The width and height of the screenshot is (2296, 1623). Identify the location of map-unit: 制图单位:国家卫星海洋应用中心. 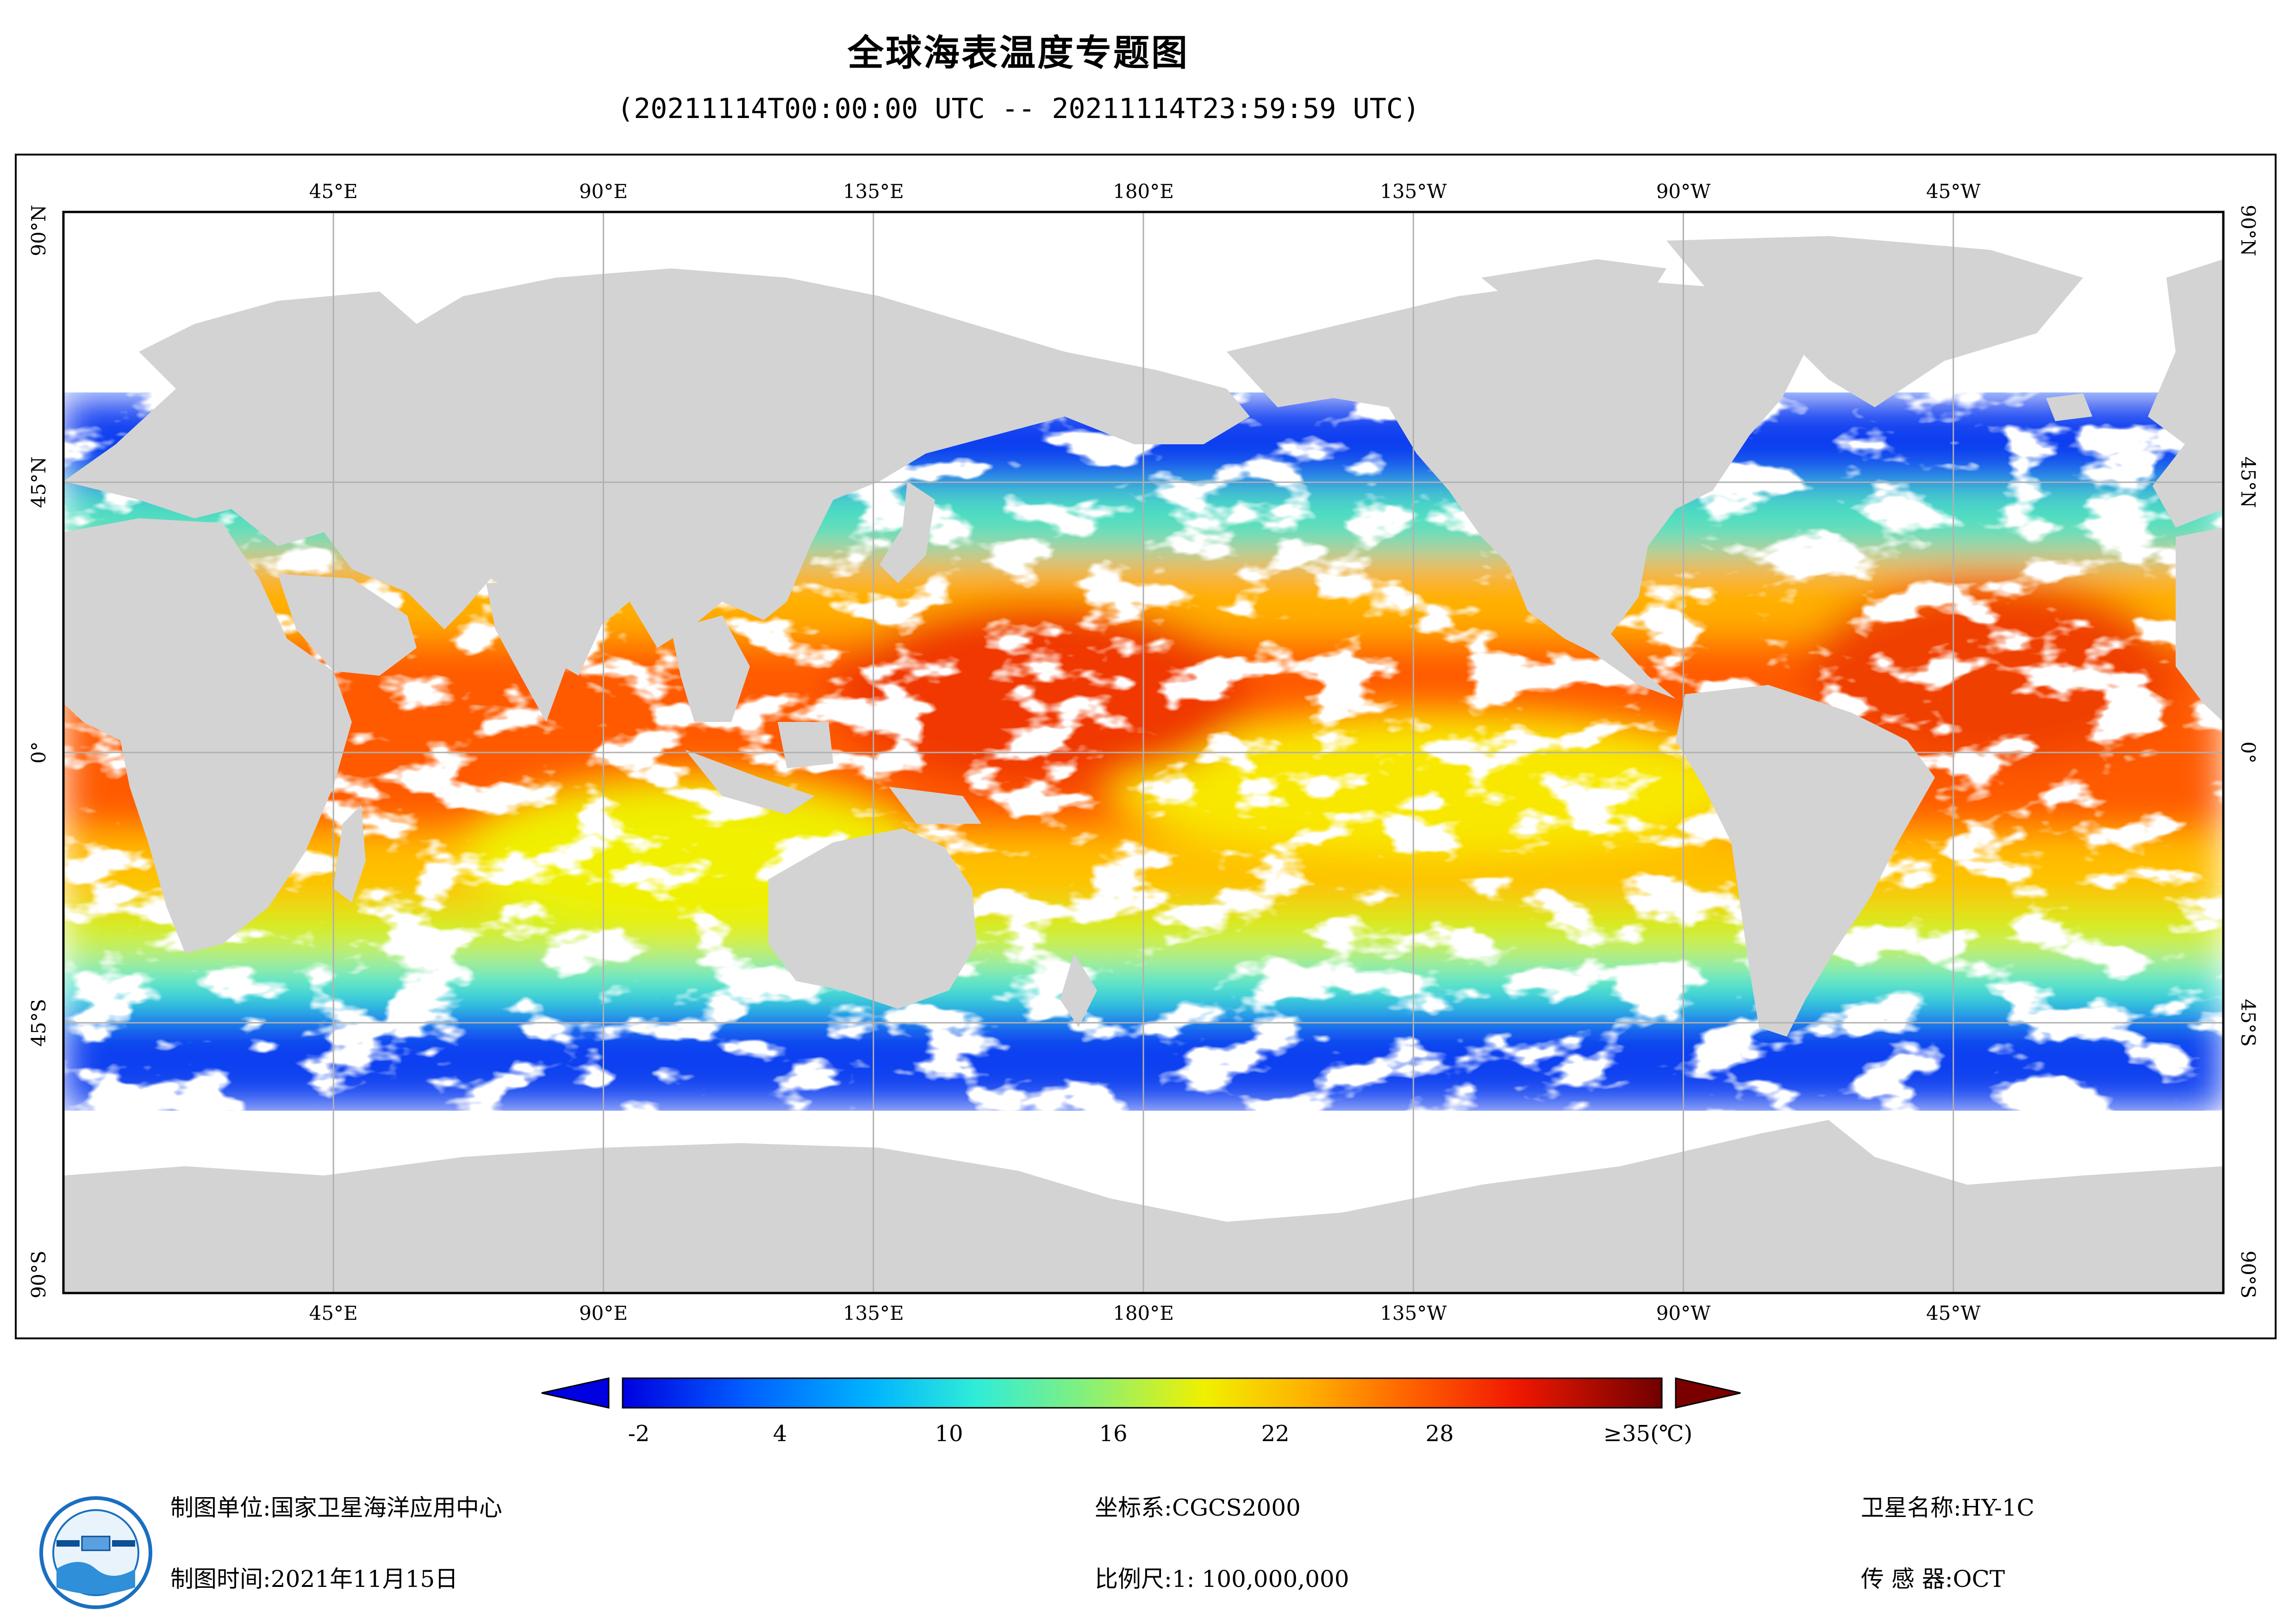
(336, 1507).